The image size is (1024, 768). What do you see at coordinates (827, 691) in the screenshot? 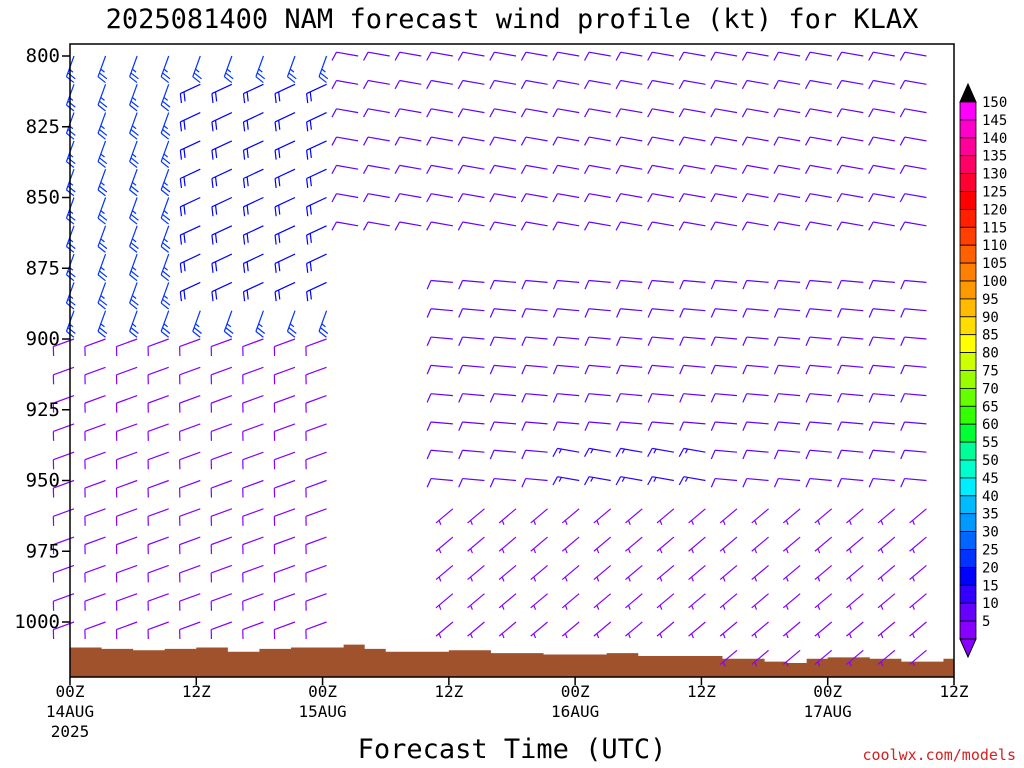
I see `x-tick-label: 00Z` at bounding box center [827, 691].